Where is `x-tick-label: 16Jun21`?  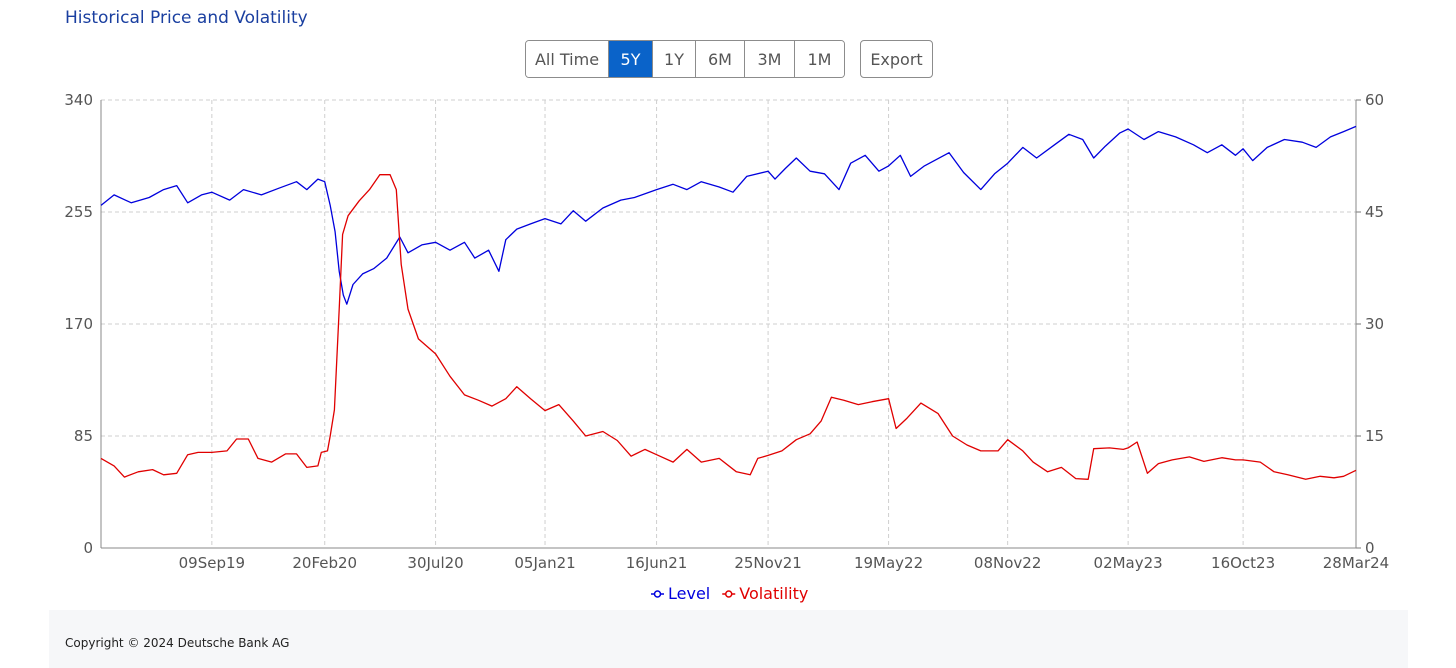 x-tick-label: 16Jun21 is located at coordinates (657, 563).